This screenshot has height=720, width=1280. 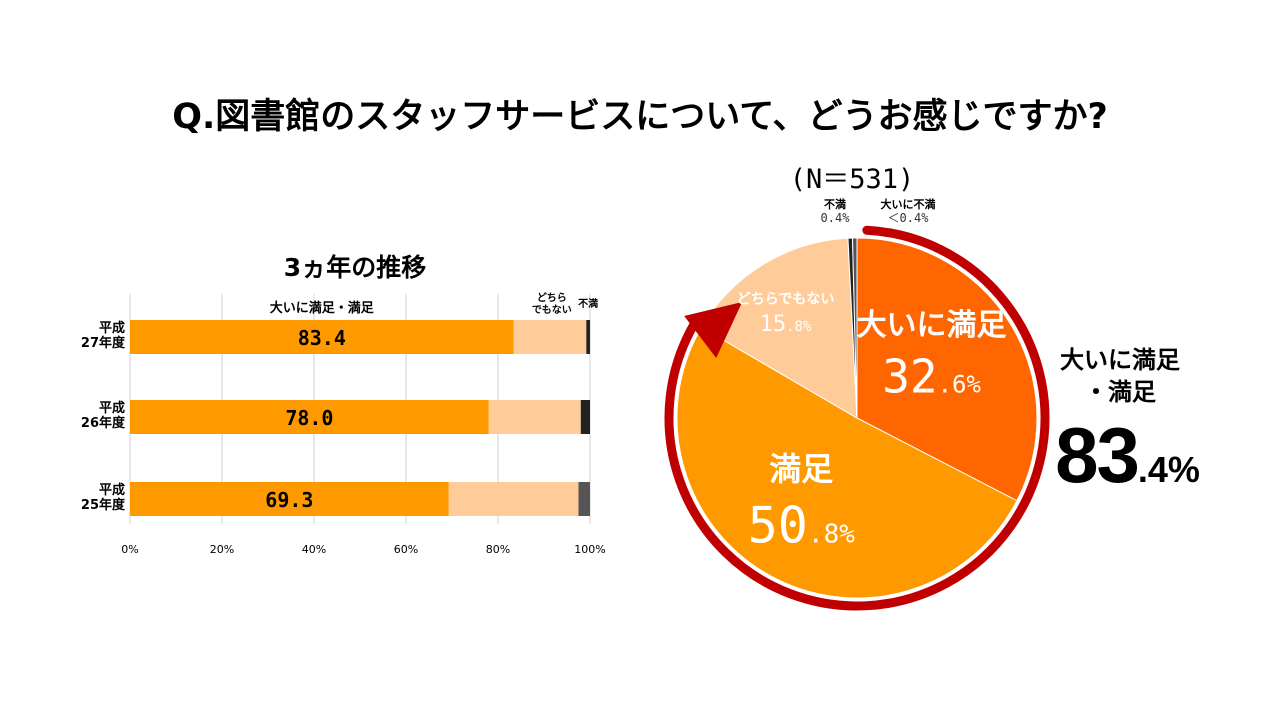 What do you see at coordinates (103, 423) in the screenshot?
I see `category-label: 26年度` at bounding box center [103, 423].